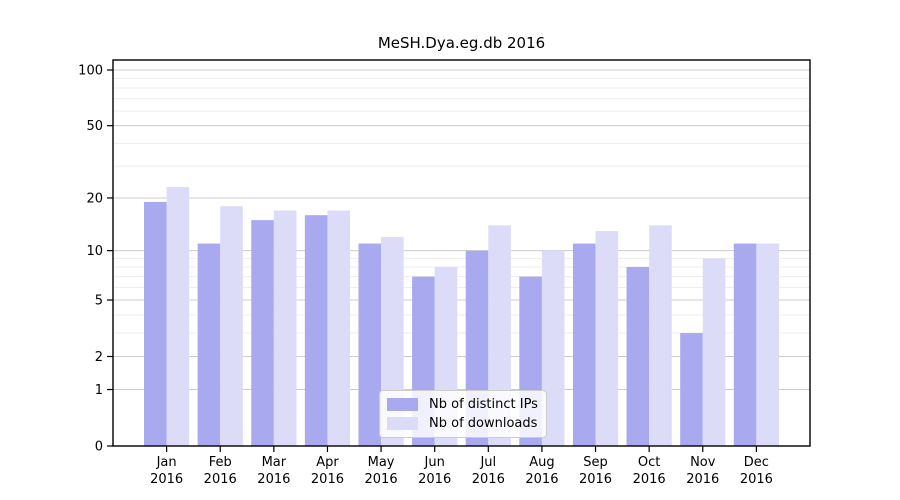 This screenshot has width=900, height=500. I want to click on bar-distinct-ips-feb, so click(209, 344).